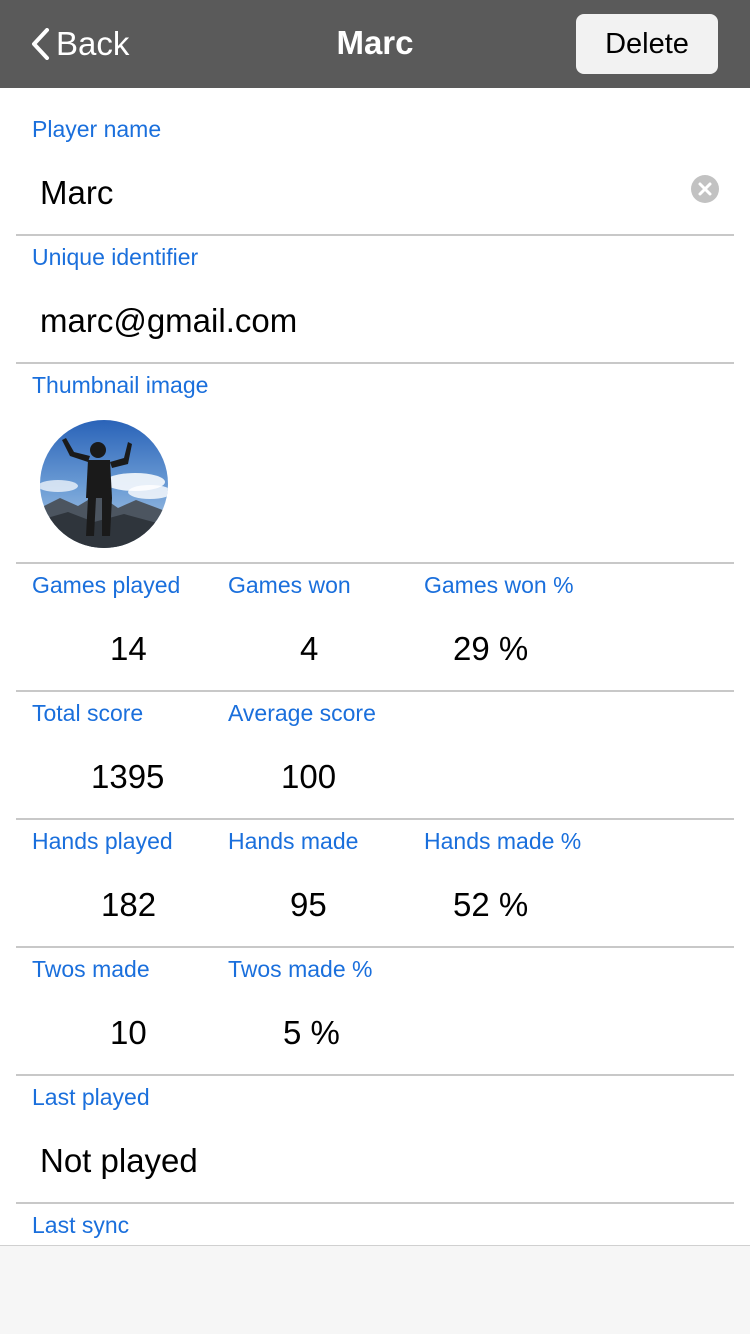 Image resolution: width=750 pixels, height=1334 pixels. What do you see at coordinates (120, 385) in the screenshot?
I see `thumbnail-label: Thumbnail image` at bounding box center [120, 385].